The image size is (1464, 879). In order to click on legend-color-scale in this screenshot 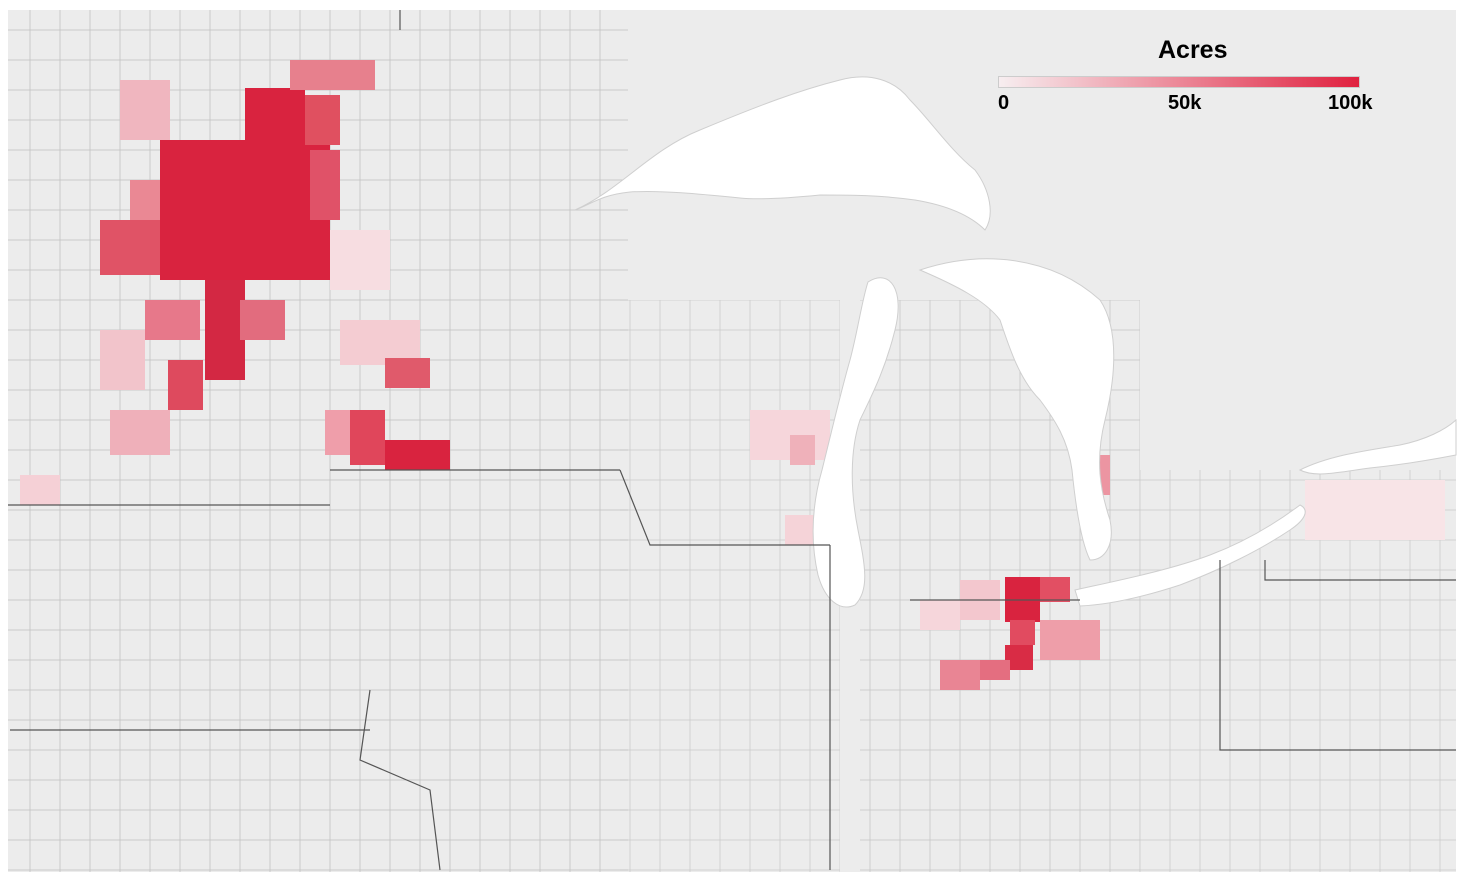, I will do `click(1179, 82)`.